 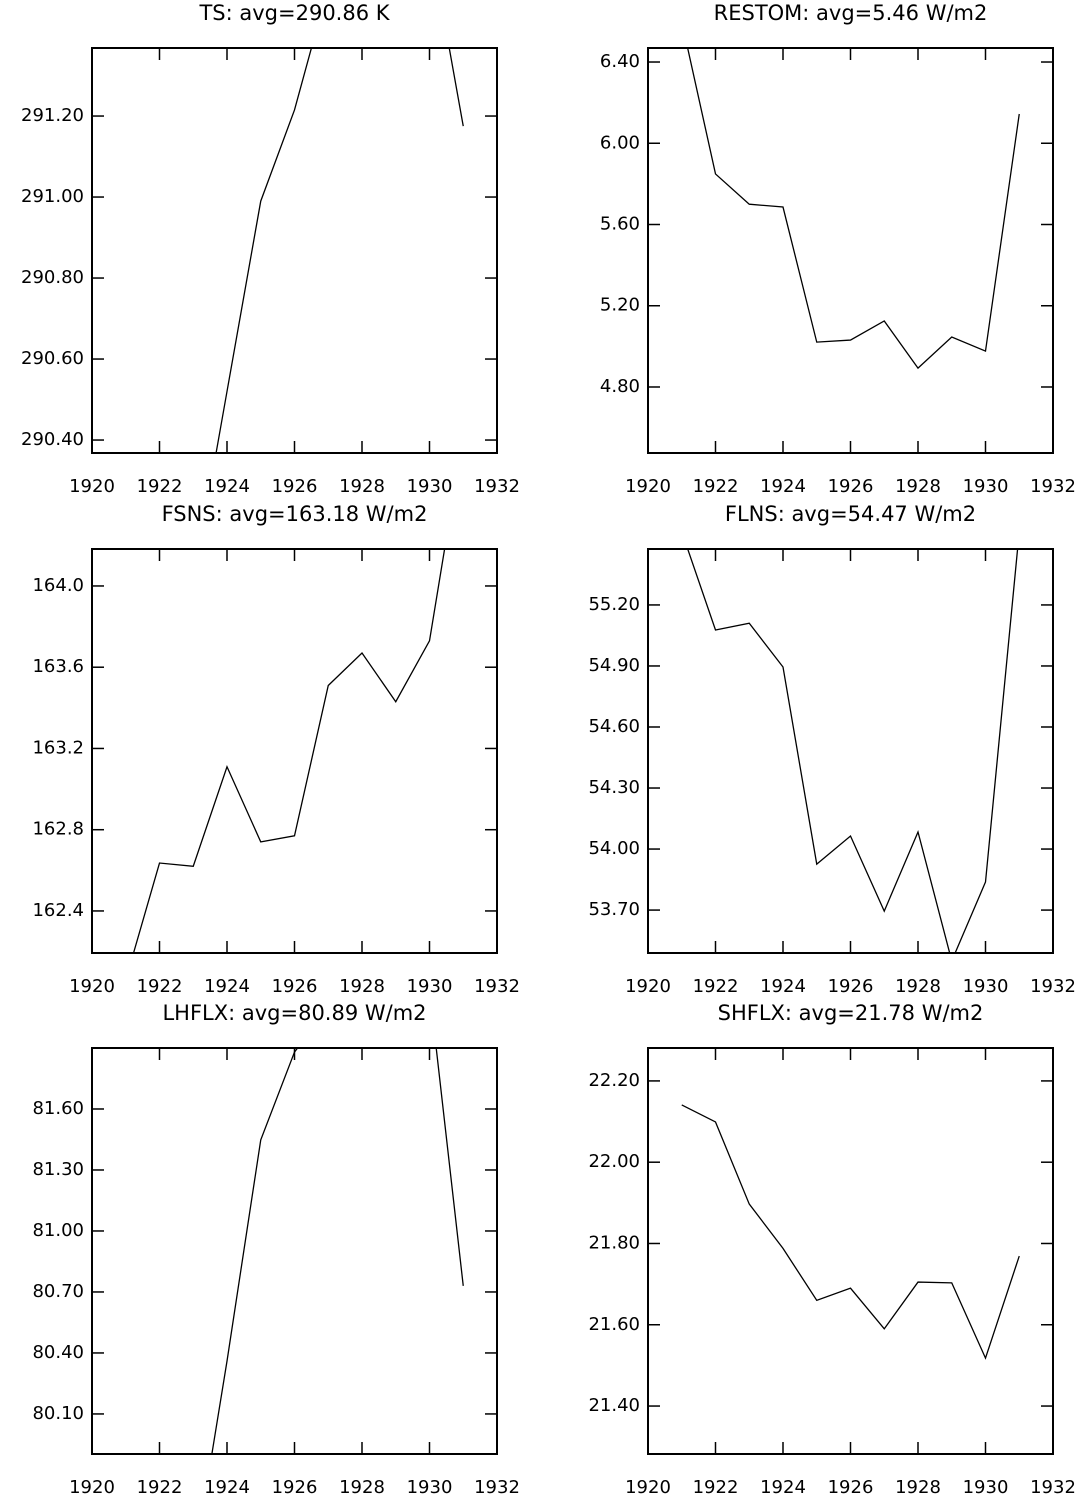 What do you see at coordinates (52, 358) in the screenshot?
I see `y-tick-label: 290.60` at bounding box center [52, 358].